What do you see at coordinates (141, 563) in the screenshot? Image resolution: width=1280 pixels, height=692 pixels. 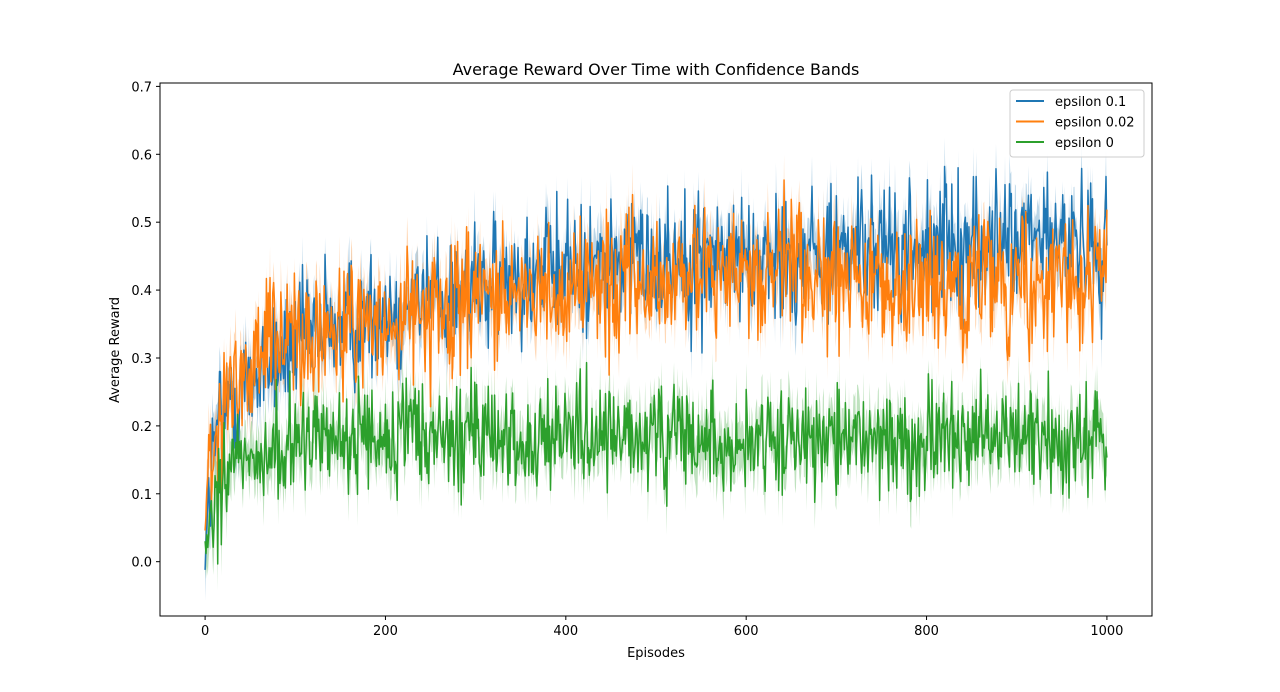 I see `y-tick-label: 0.0` at bounding box center [141, 563].